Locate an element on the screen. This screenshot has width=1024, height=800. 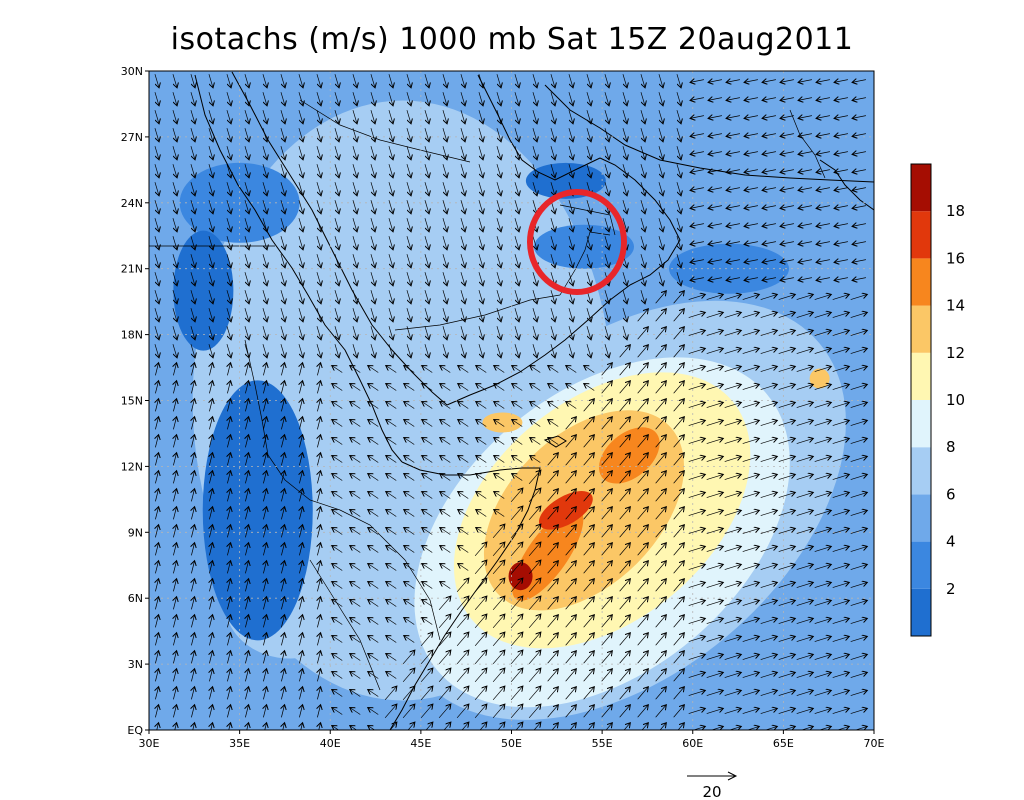
border-iraq-saudi is located at coordinates (385, 131).